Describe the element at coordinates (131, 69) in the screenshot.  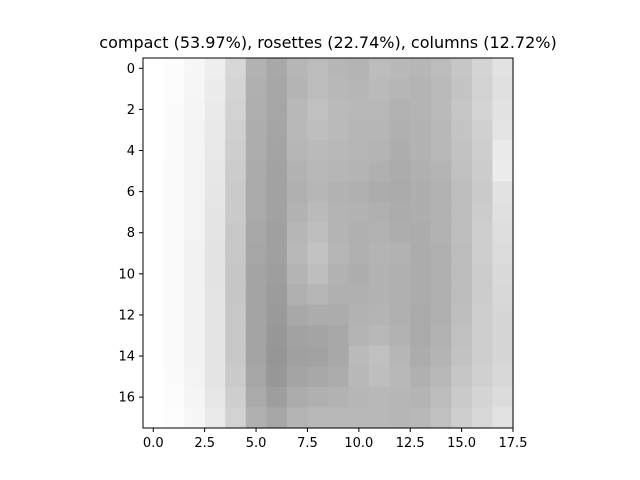
I see `y-tick-label: 0` at that location.